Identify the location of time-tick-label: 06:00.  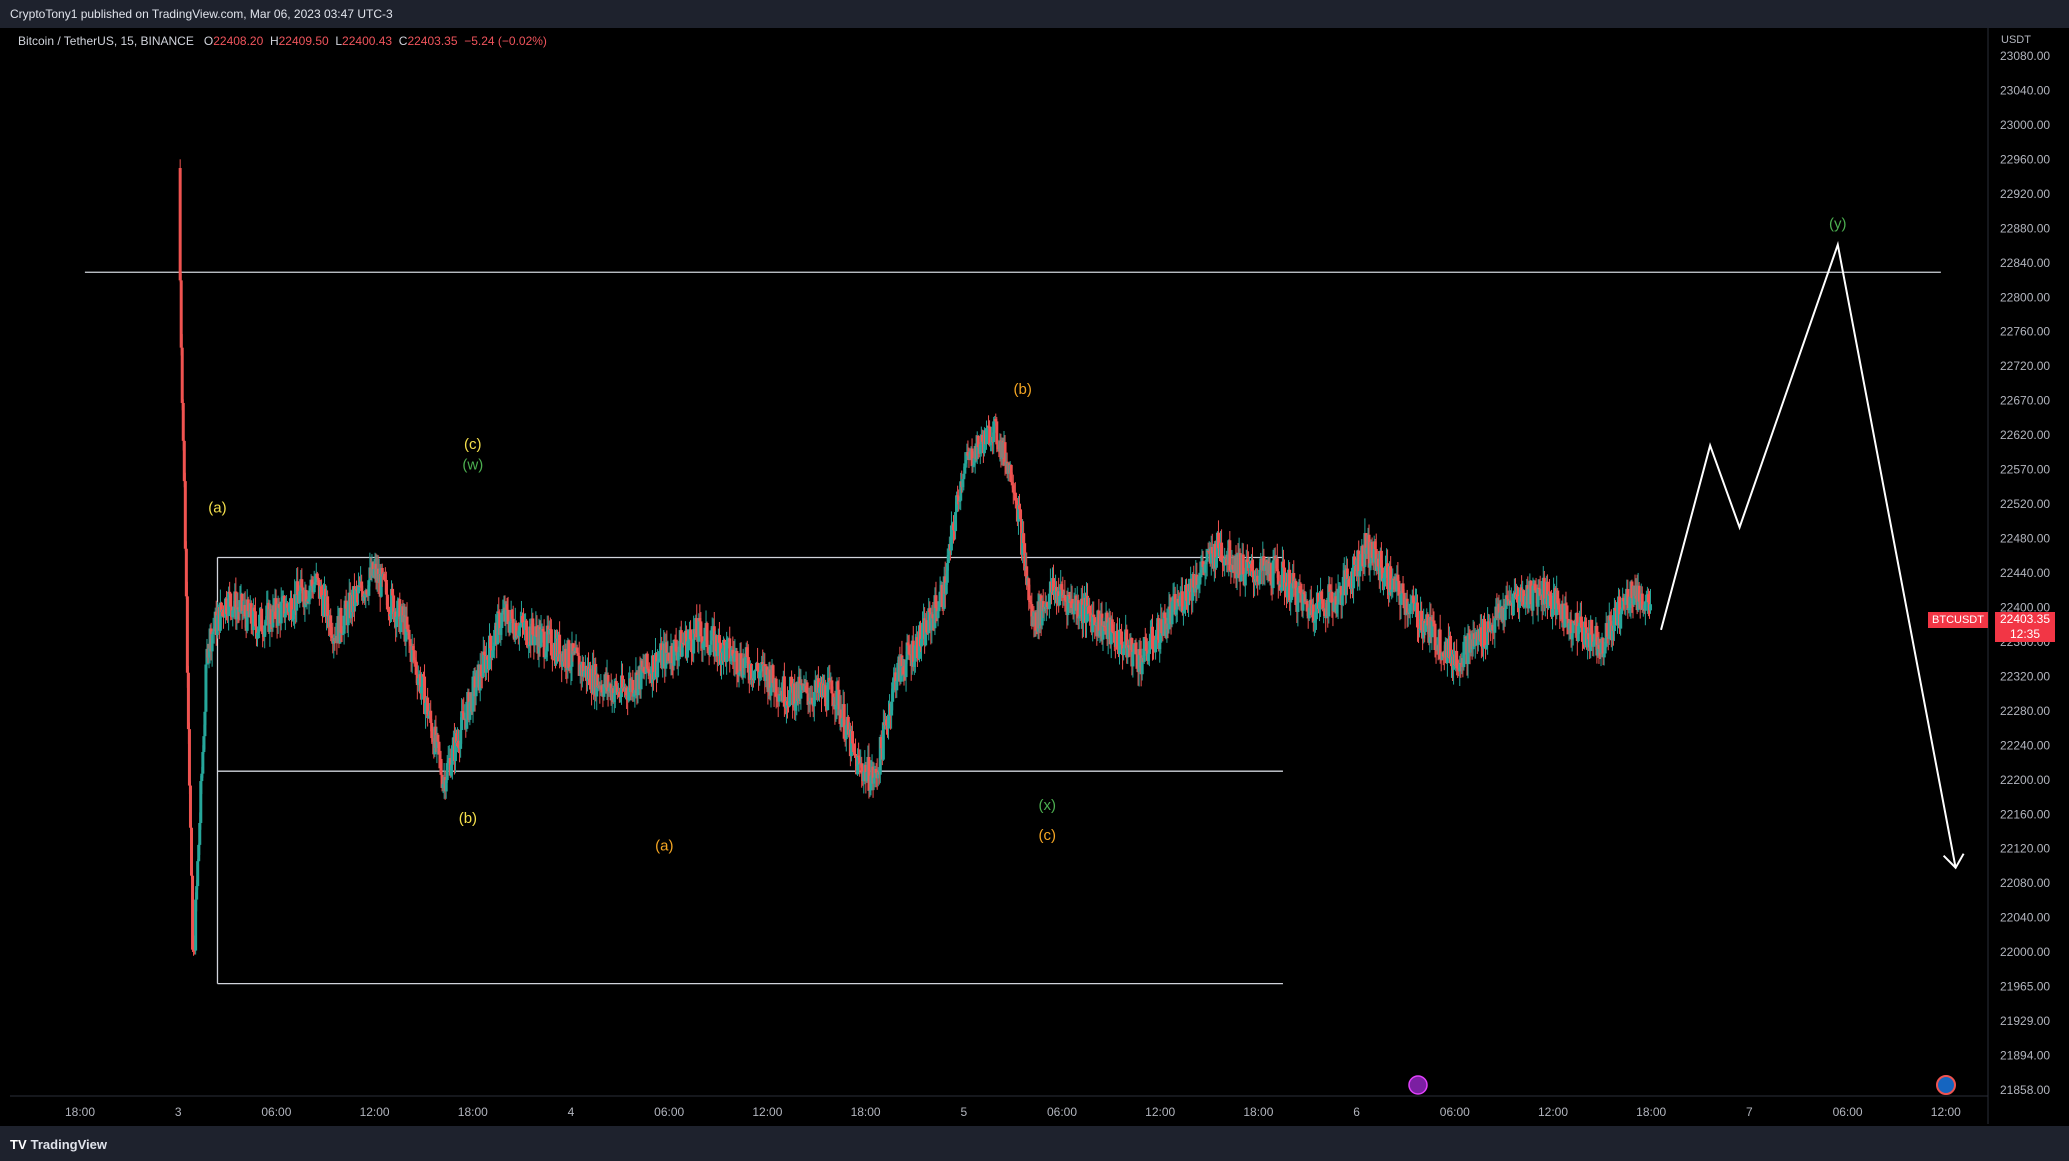
(1062, 1112).